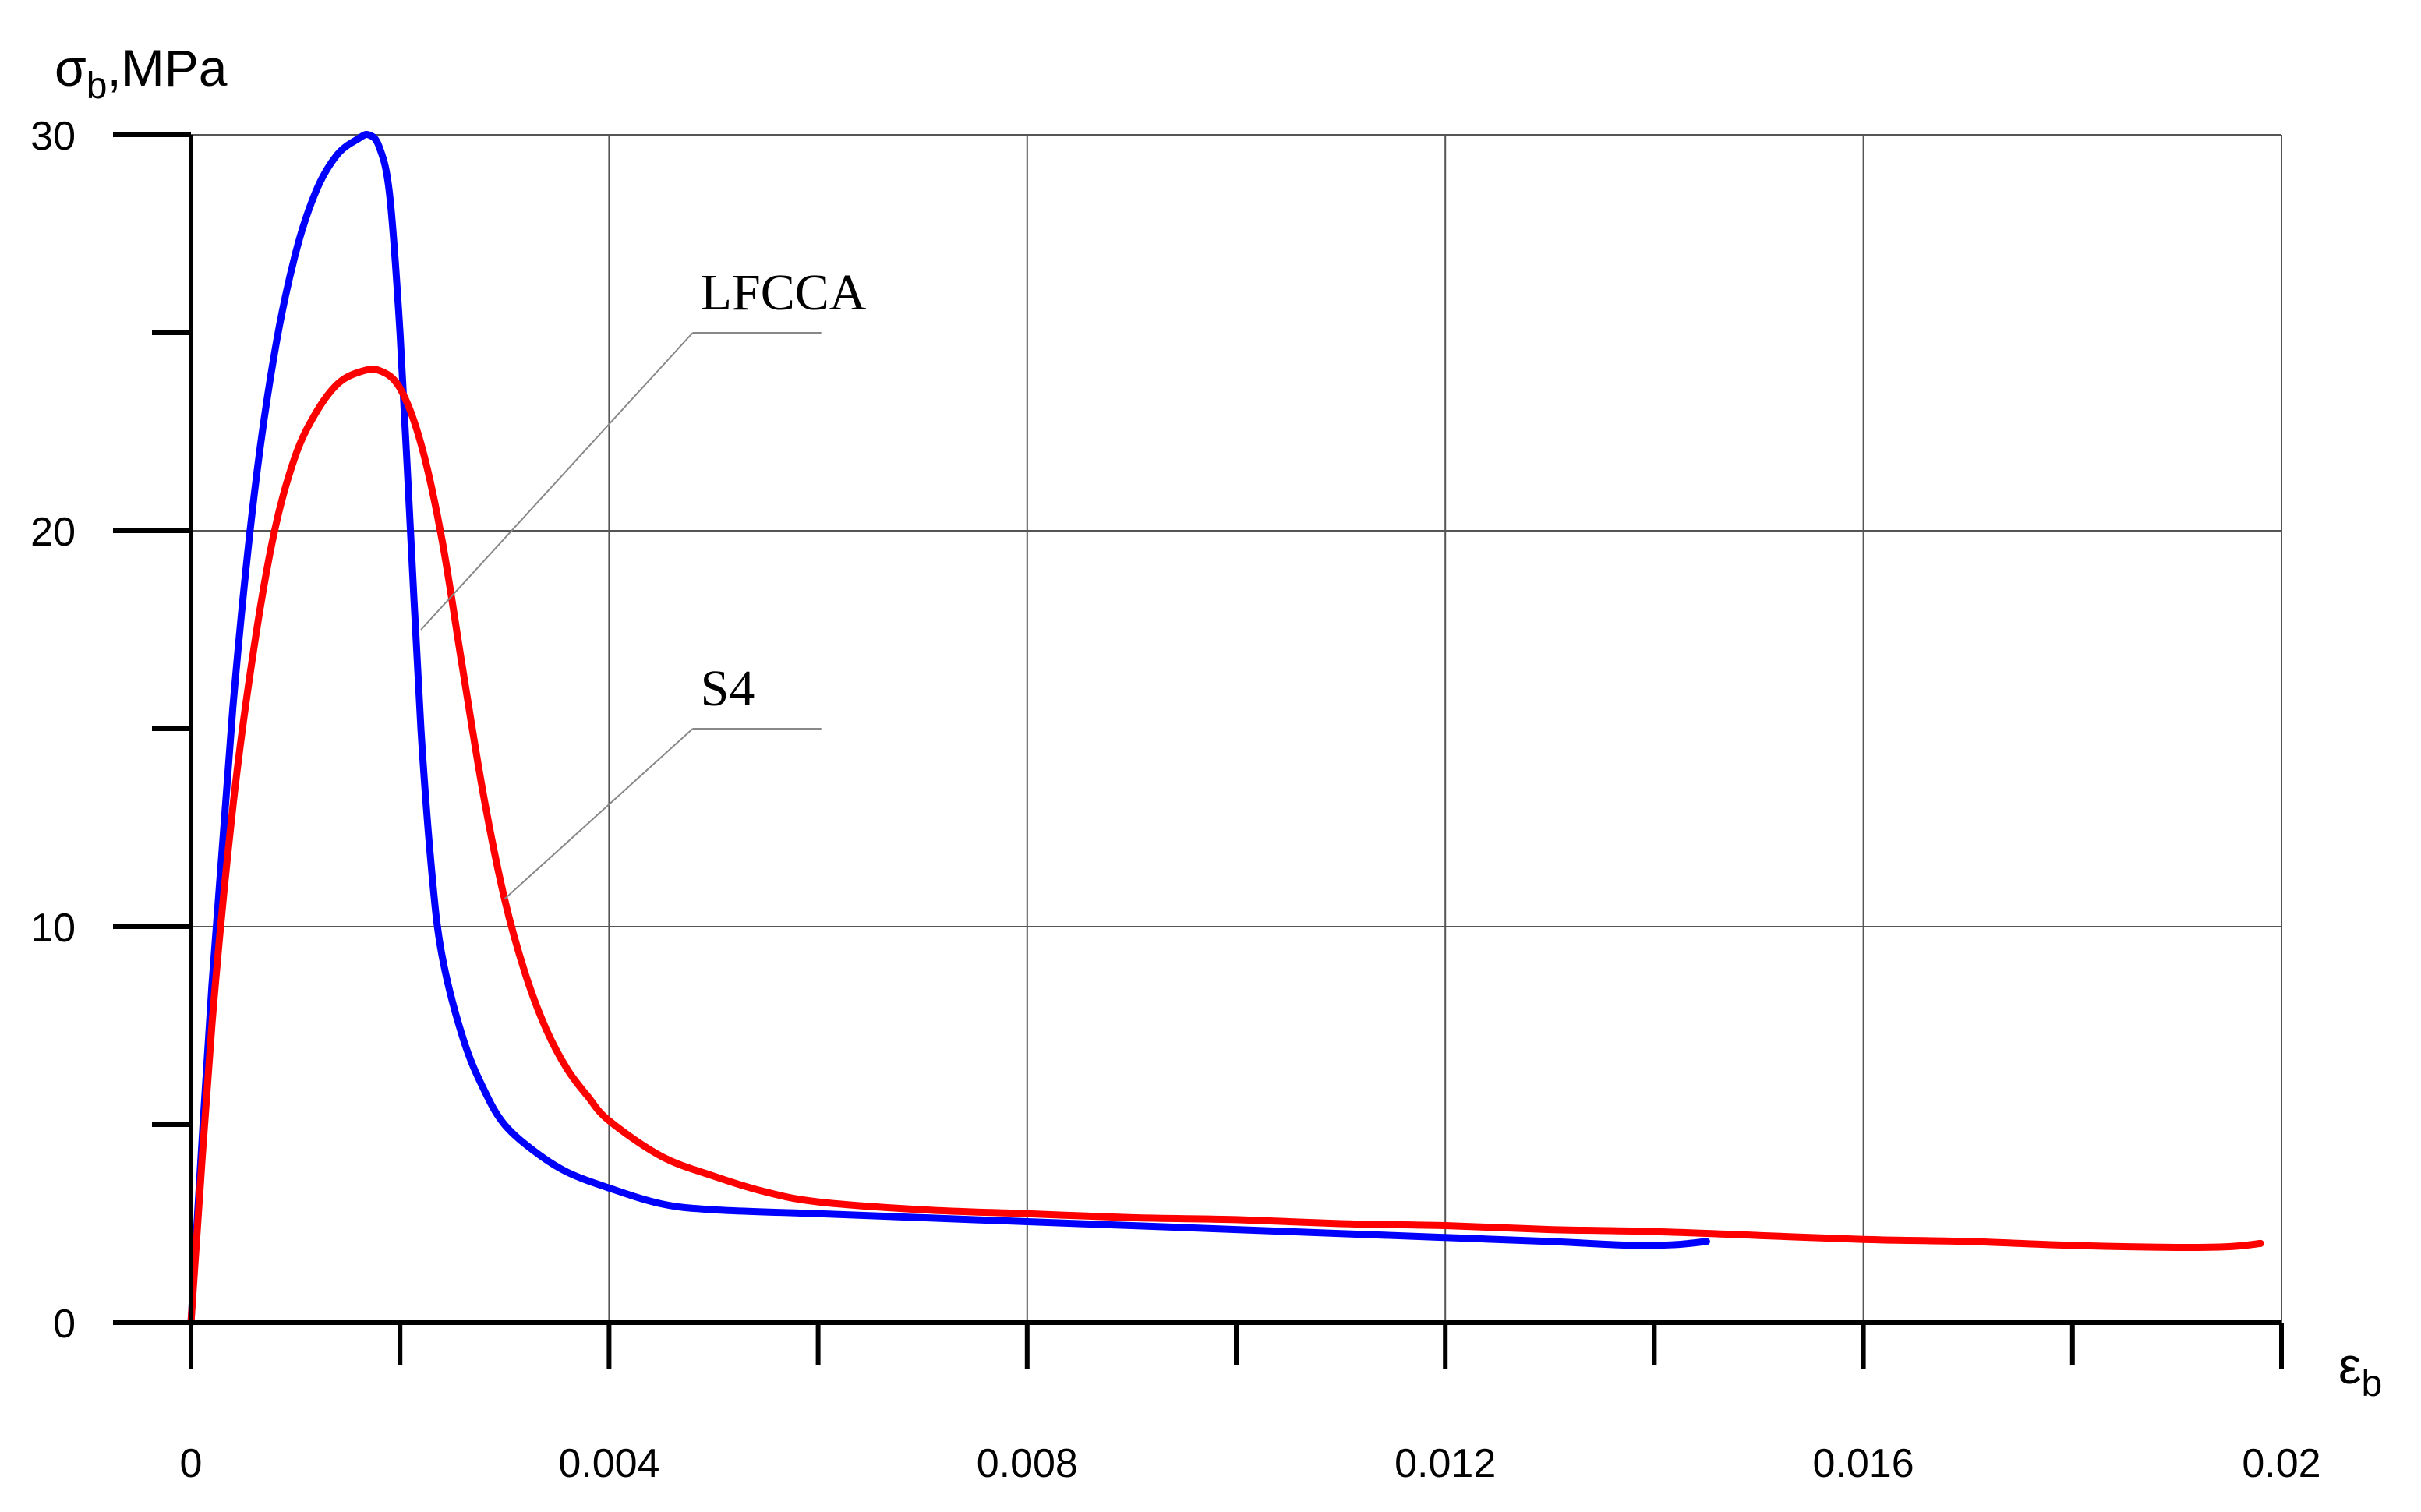 This screenshot has height=1512, width=2421. What do you see at coordinates (167, 68) in the screenshot?
I see `y-axis-unit: ,MPa` at bounding box center [167, 68].